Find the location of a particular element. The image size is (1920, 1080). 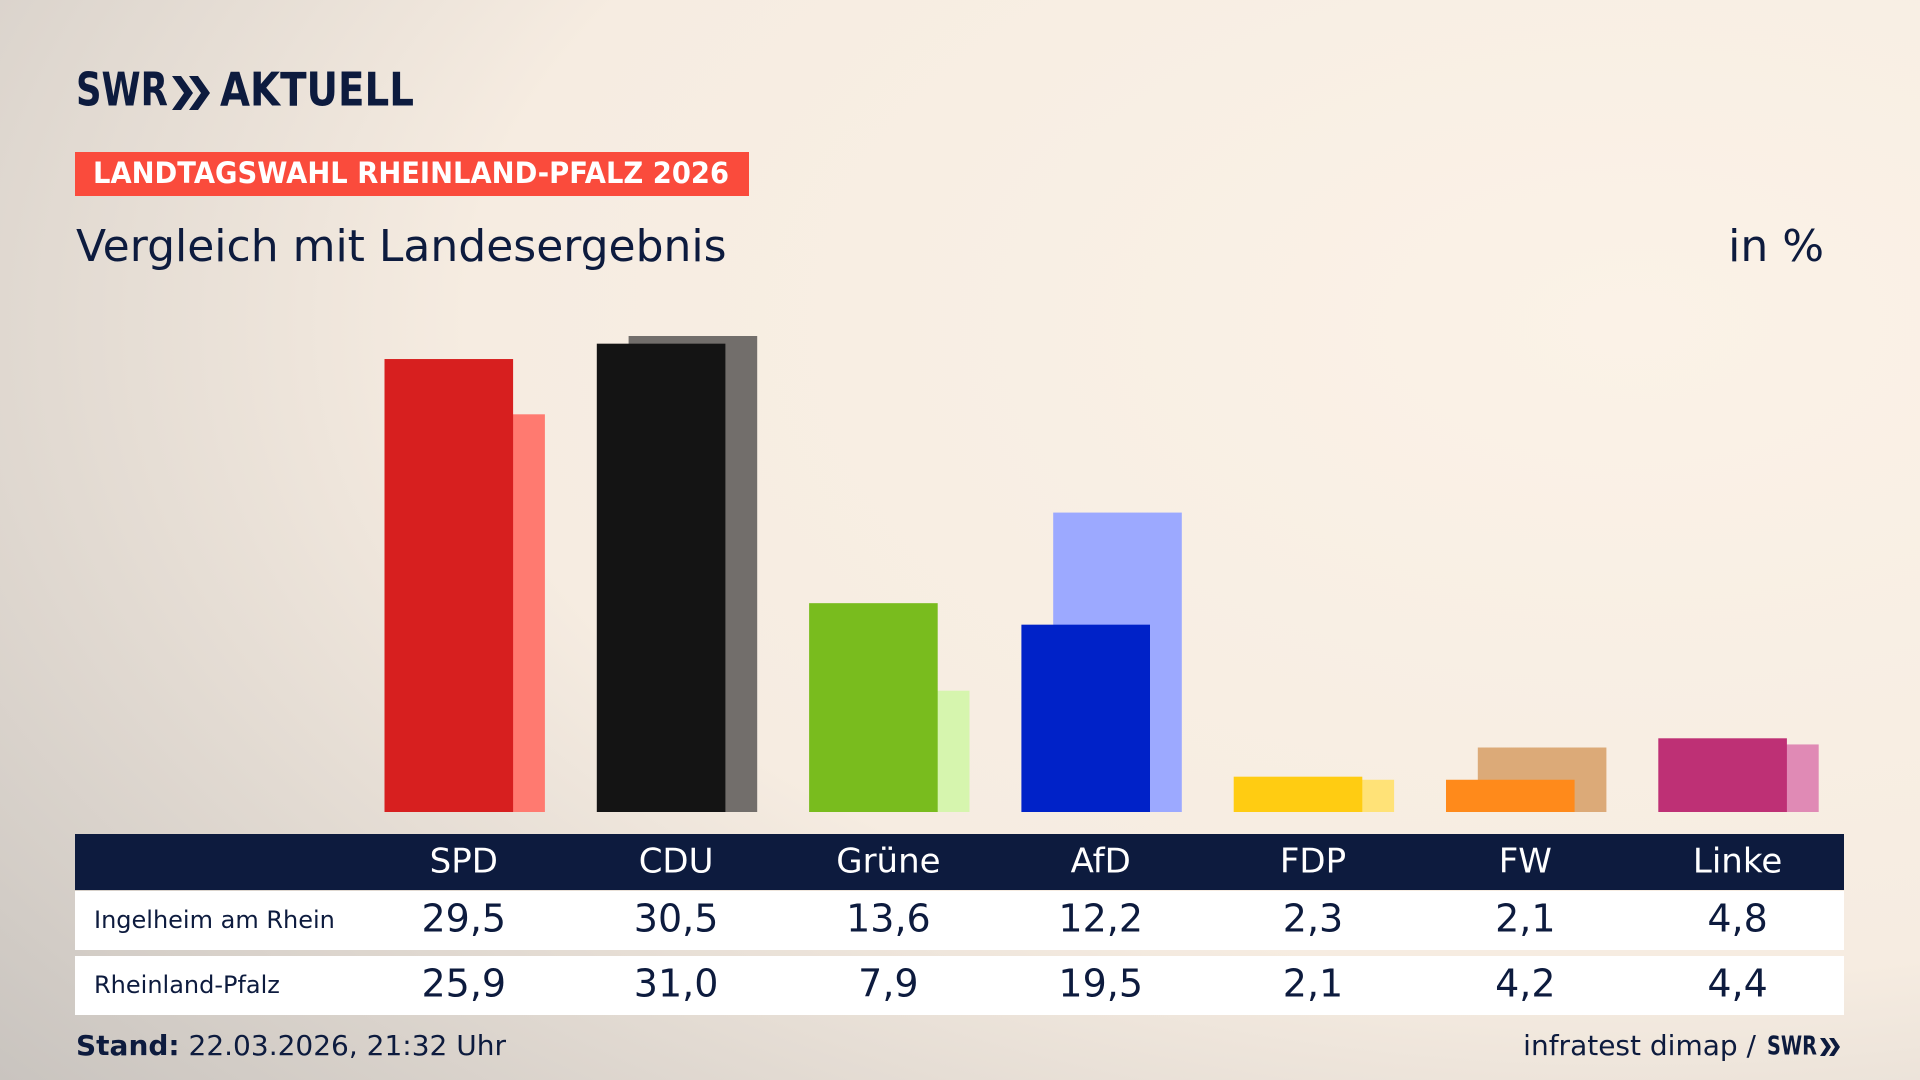

value-label: 4,8 is located at coordinates (1737, 919).